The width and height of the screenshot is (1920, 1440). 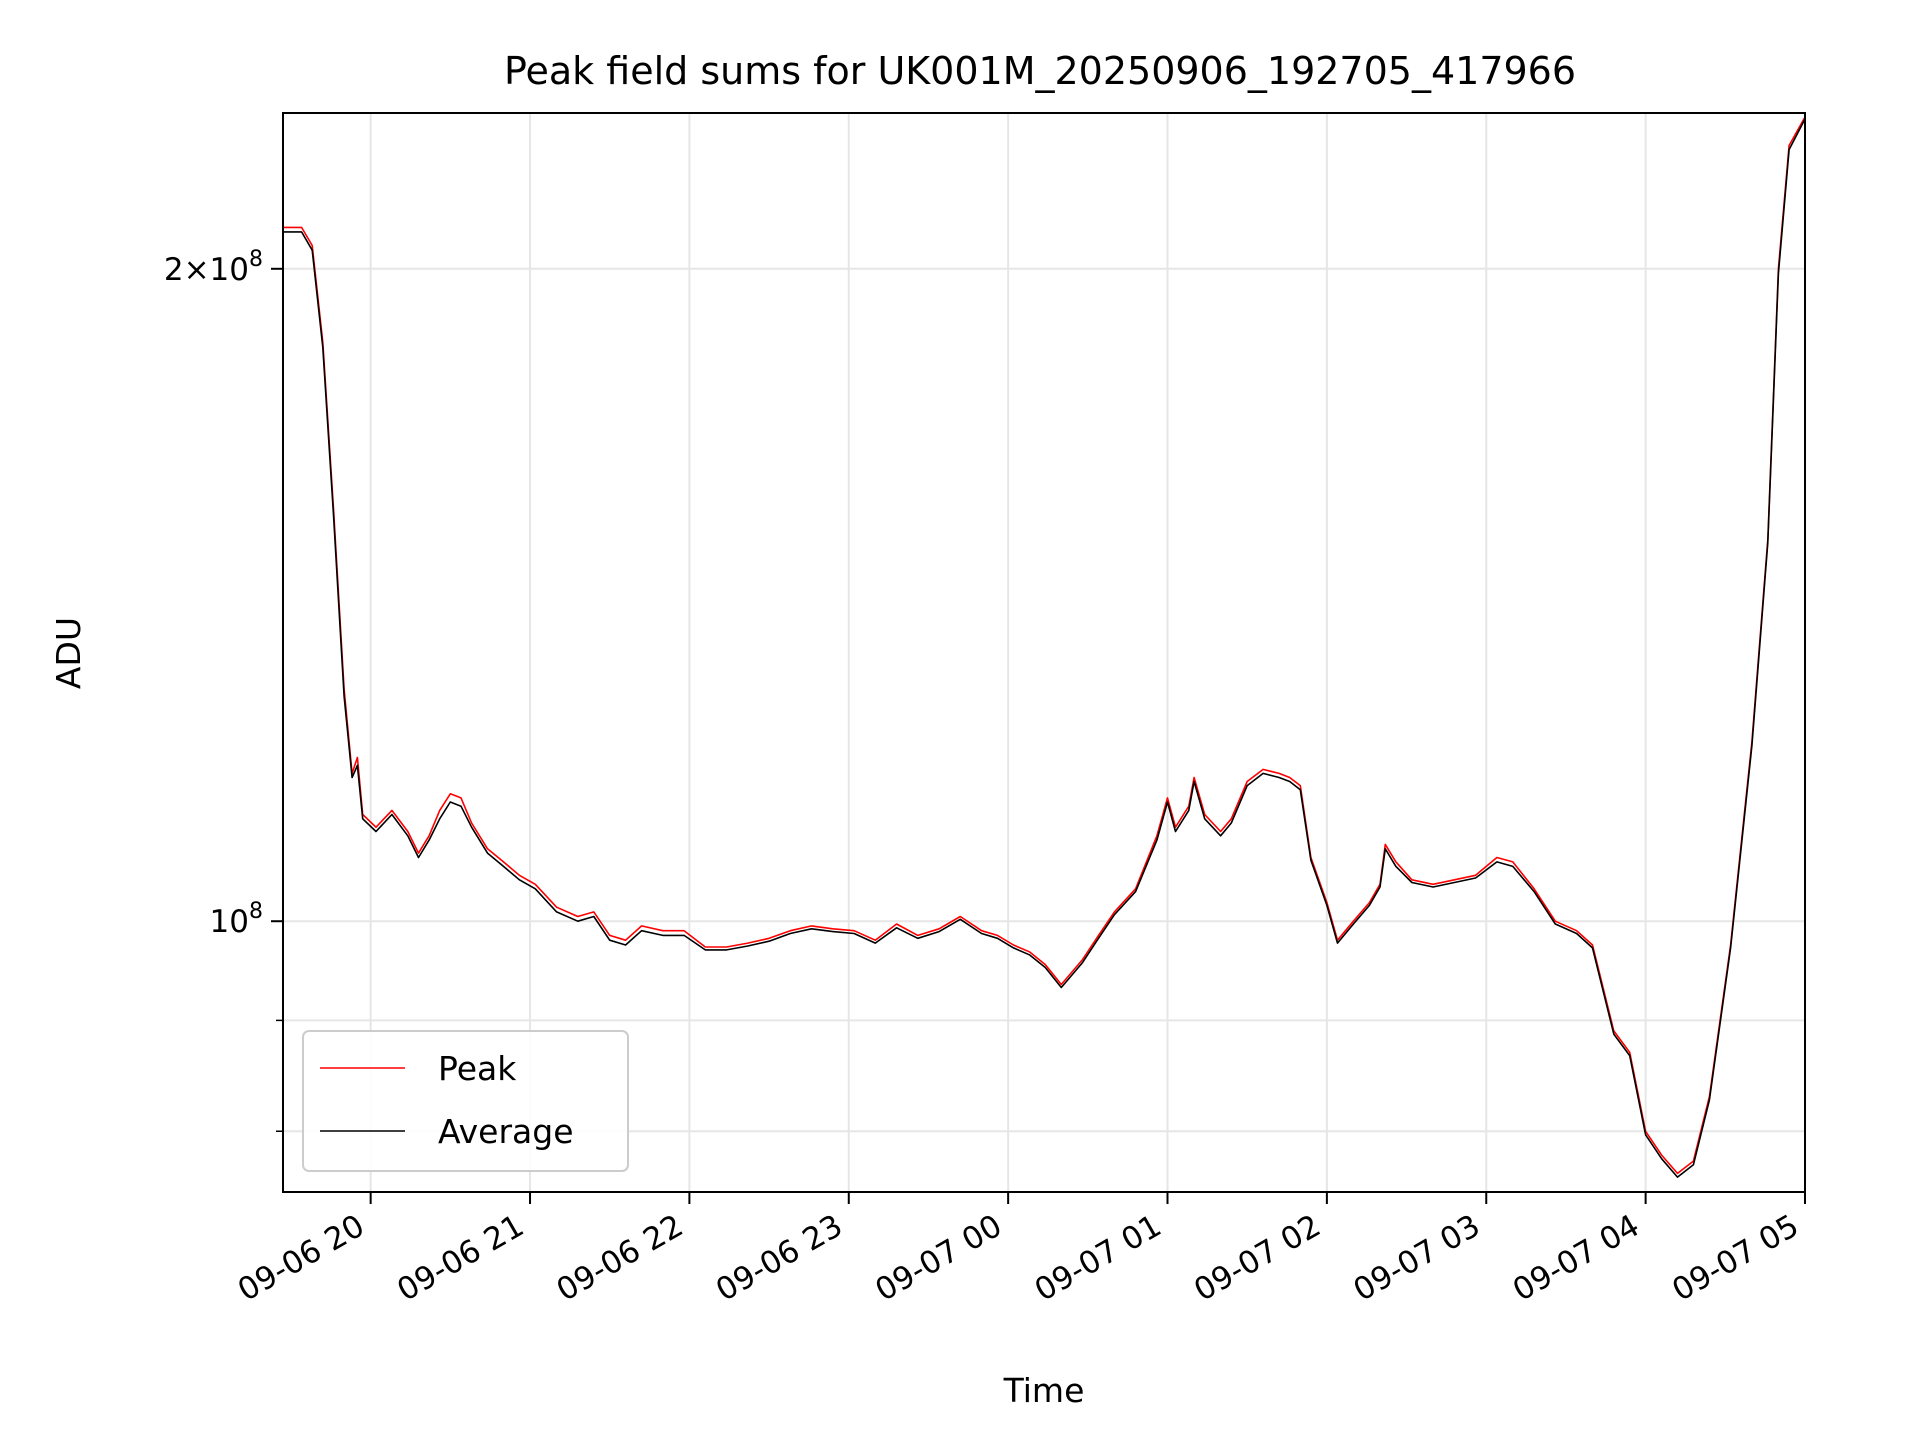 I want to click on y-axis-label: ADU, so click(x=68, y=653).